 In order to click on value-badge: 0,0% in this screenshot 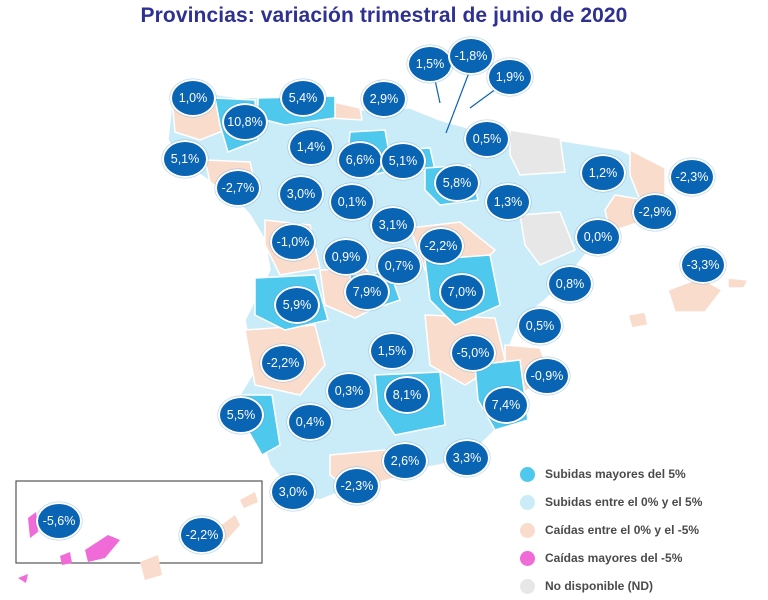, I will do `click(598, 237)`.